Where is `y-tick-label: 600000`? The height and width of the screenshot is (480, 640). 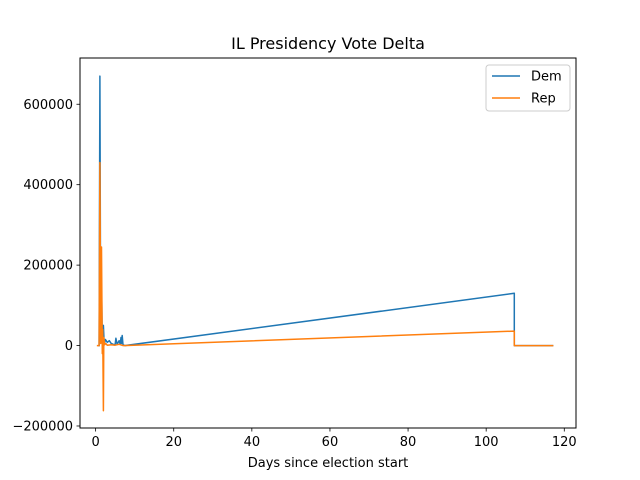
y-tick-label: 600000 is located at coordinates (48, 105).